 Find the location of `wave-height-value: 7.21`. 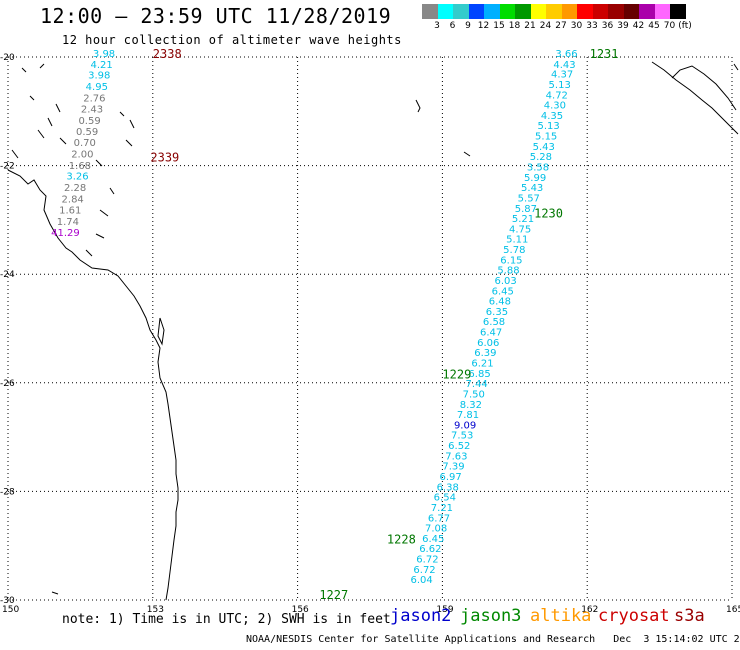

wave-height-value: 7.21 is located at coordinates (442, 508).